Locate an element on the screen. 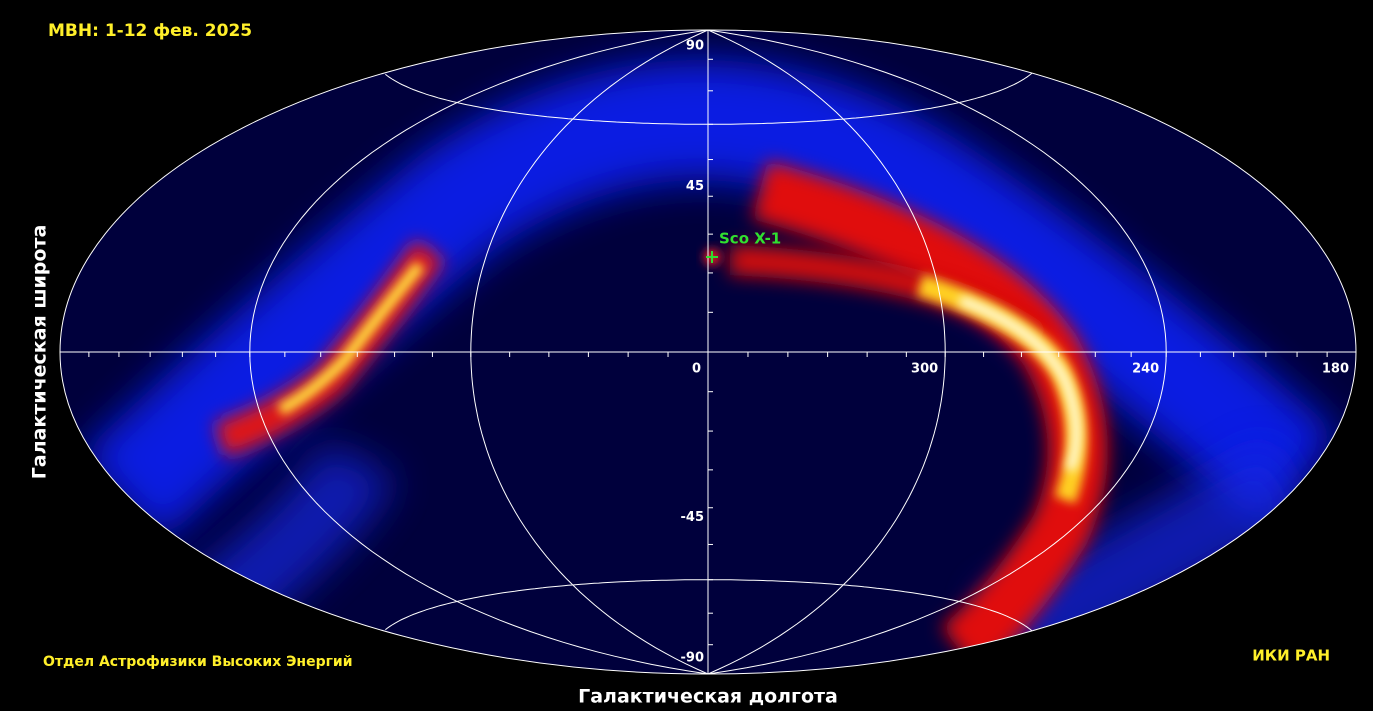 This screenshot has width=1373, height=711. title: МВН: 1-12 фев. 2025 is located at coordinates (150, 31).